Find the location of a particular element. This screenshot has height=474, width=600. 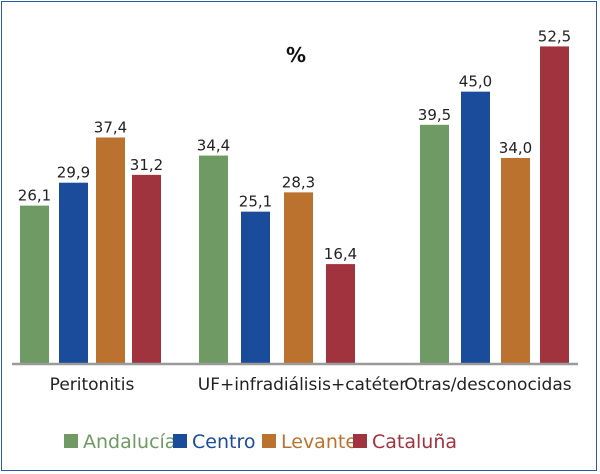

bar-andalucía-0 is located at coordinates (34, 284).